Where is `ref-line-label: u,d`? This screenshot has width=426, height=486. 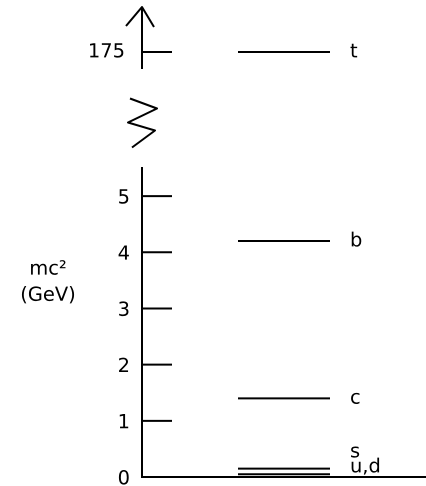
ref-line-label: u,d is located at coordinates (366, 466).